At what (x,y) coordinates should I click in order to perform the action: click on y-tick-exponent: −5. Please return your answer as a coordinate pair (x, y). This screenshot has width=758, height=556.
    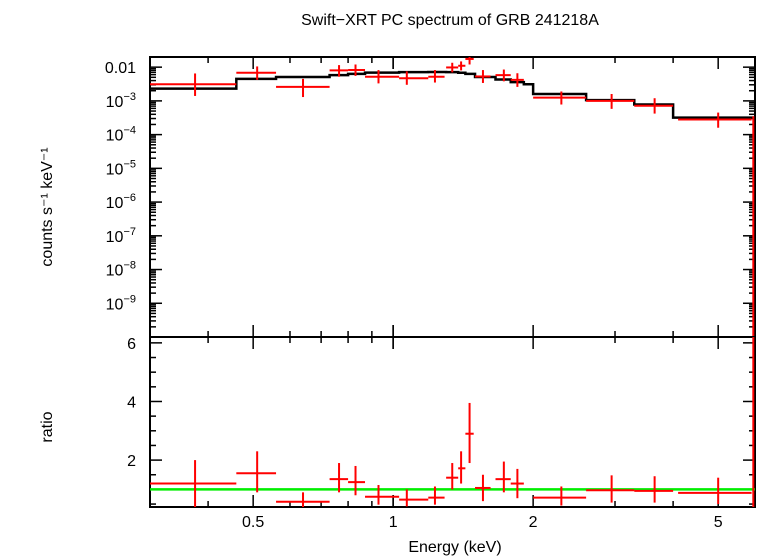
    Looking at the image, I should click on (129, 164).